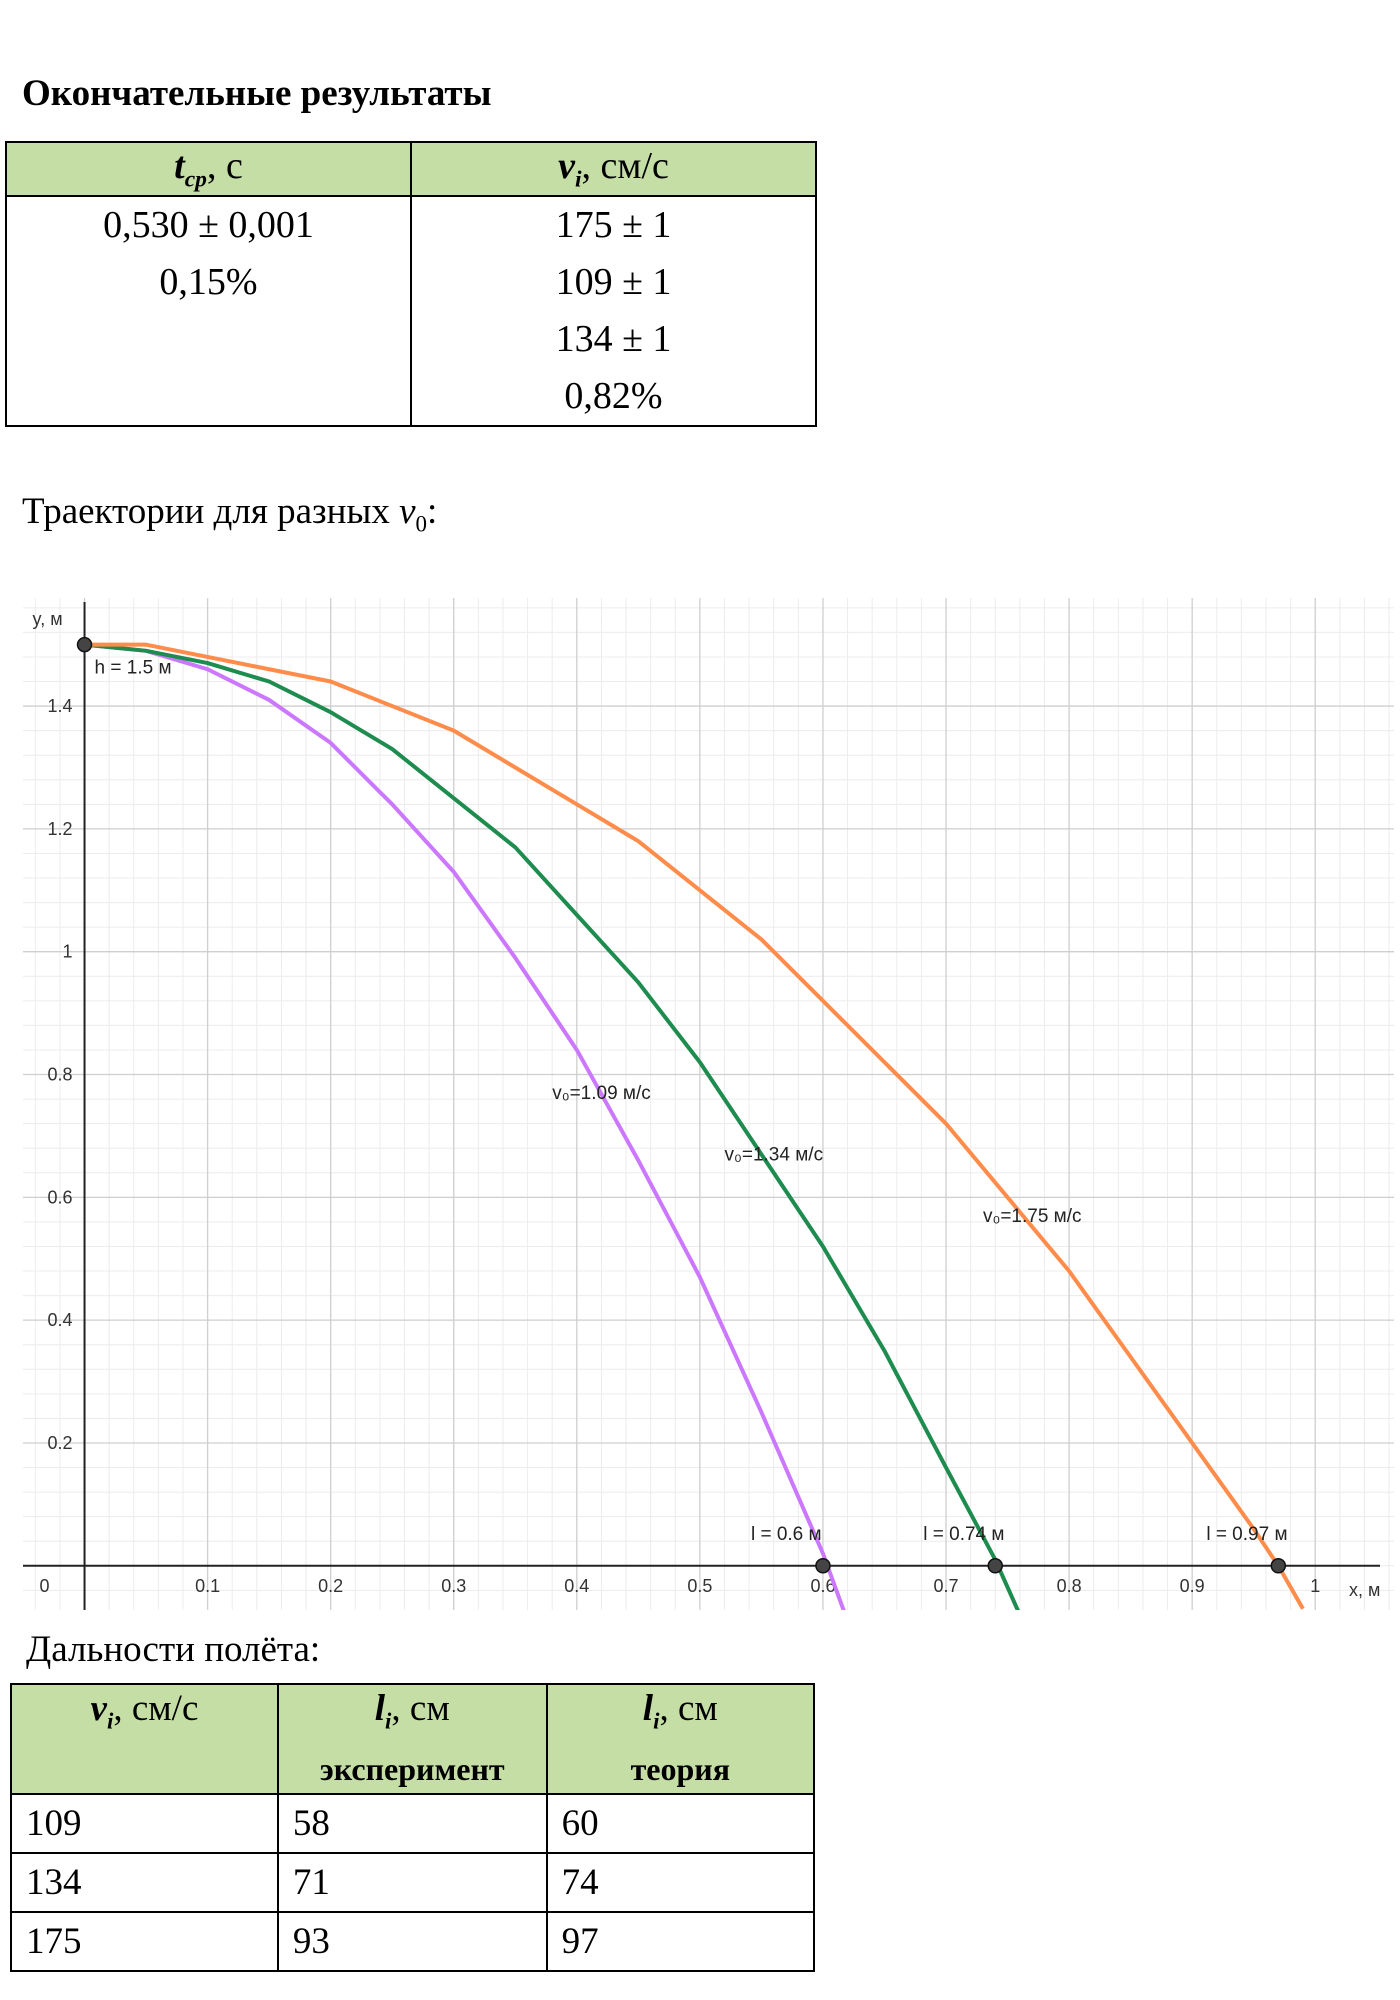 The width and height of the screenshot is (1400, 2000). Describe the element at coordinates (179, 166) in the screenshot. I see `symbol: t` at that location.